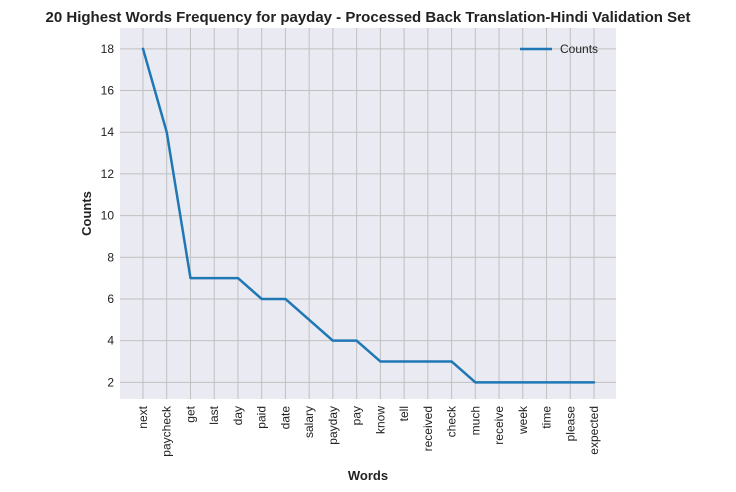 The height and width of the screenshot is (492, 736). What do you see at coordinates (452, 421) in the screenshot?
I see `x-tick-label: check` at bounding box center [452, 421].